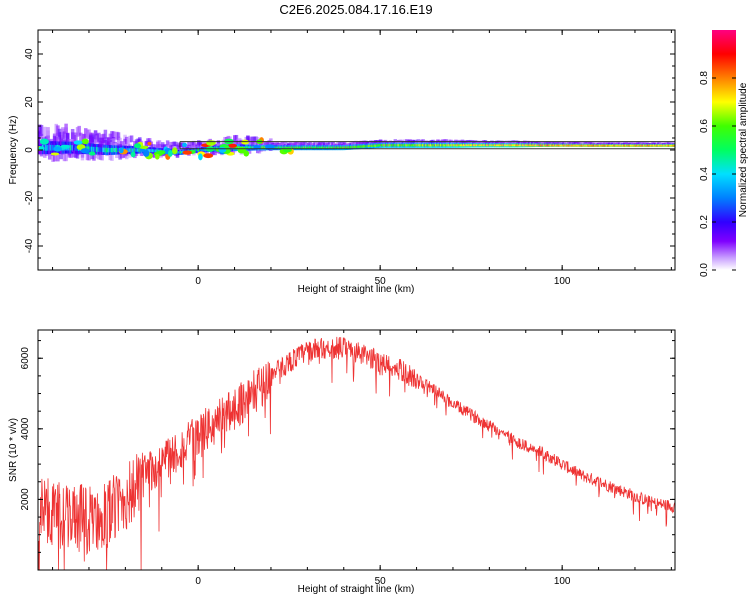  What do you see at coordinates (25, 499) in the screenshot?
I see `y-tick-label: 2000` at bounding box center [25, 499].